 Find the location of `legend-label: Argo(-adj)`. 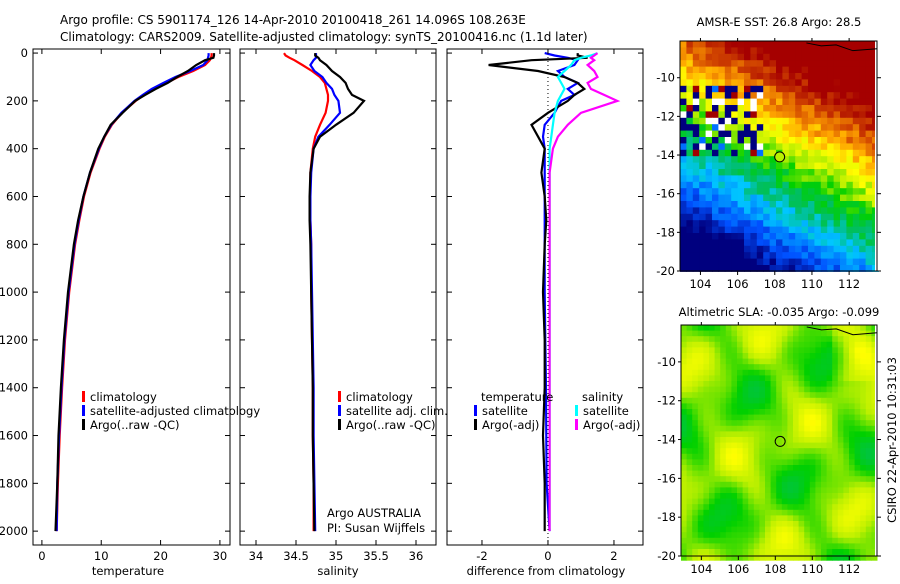

legend-label: Argo(-adj) is located at coordinates (611, 425).